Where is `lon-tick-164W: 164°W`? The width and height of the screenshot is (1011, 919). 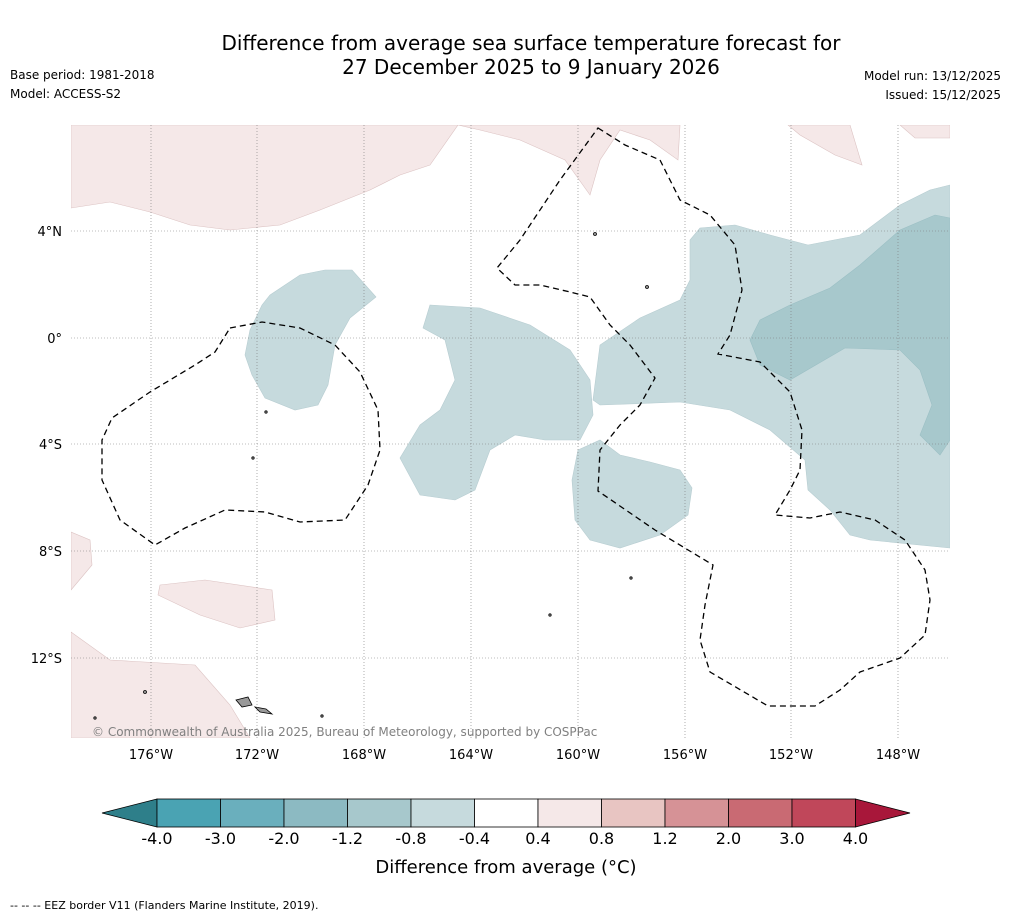 lon-tick-164W: 164°W is located at coordinates (471, 755).